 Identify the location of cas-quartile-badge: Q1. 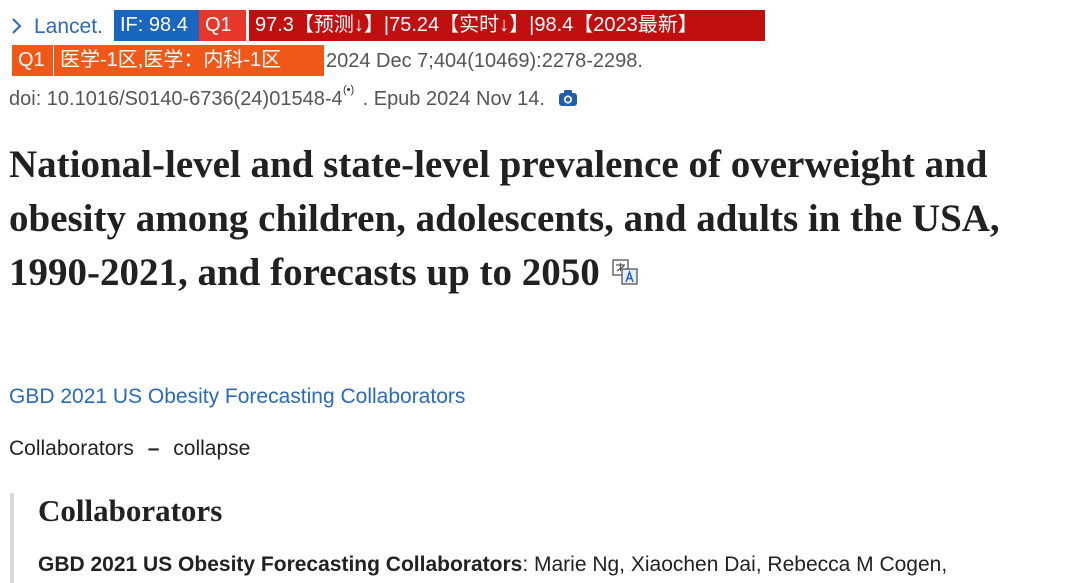
(32, 60).